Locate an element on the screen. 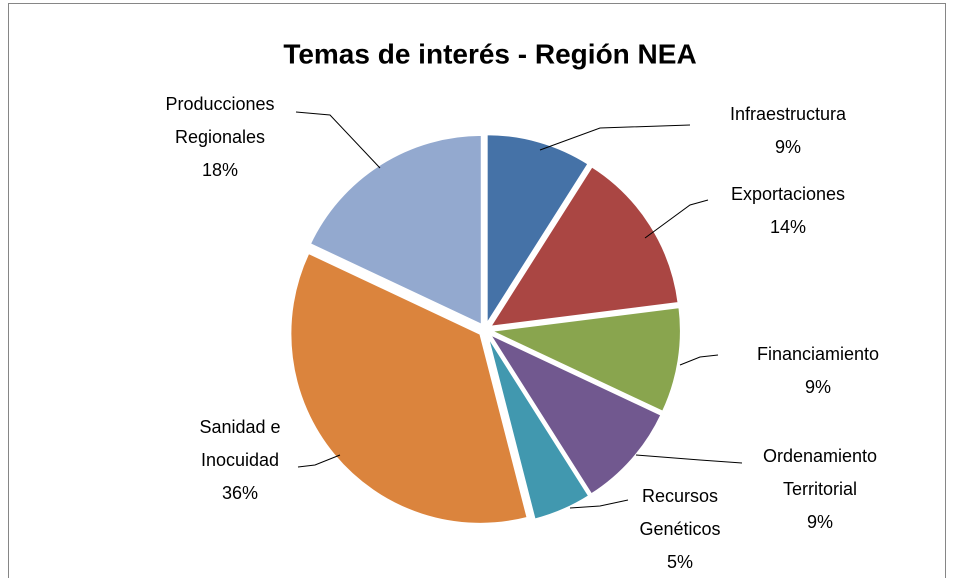 This screenshot has width=955, height=583. slice-value-label: 14% is located at coordinates (788, 227).